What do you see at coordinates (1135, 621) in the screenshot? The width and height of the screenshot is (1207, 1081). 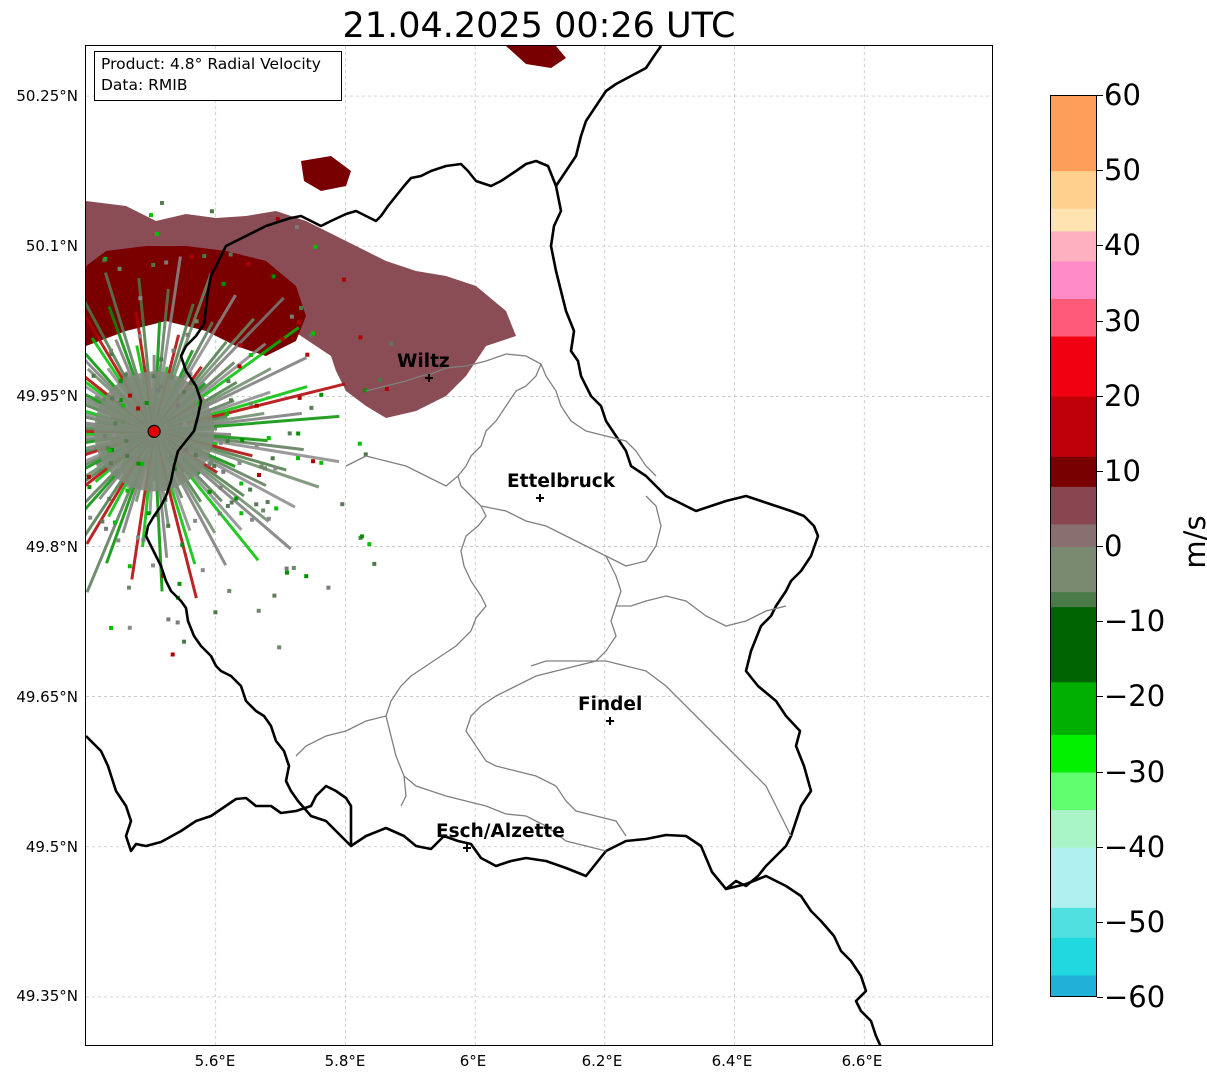 I see `colorbar-tick-label: −10` at bounding box center [1135, 621].